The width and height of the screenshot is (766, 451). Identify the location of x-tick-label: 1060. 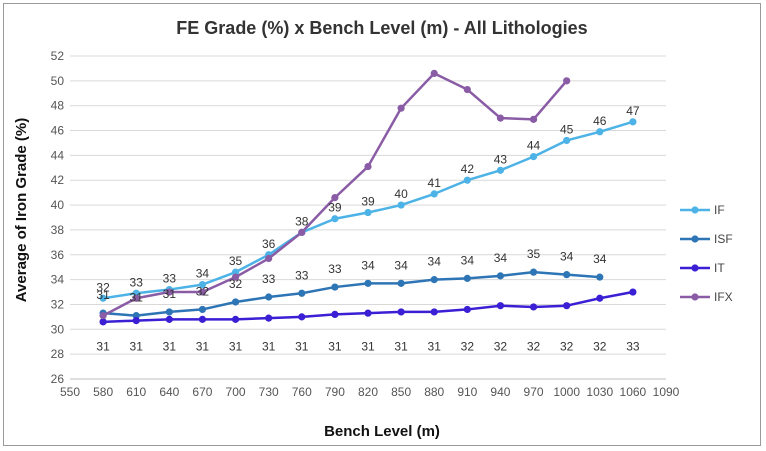
(633, 392).